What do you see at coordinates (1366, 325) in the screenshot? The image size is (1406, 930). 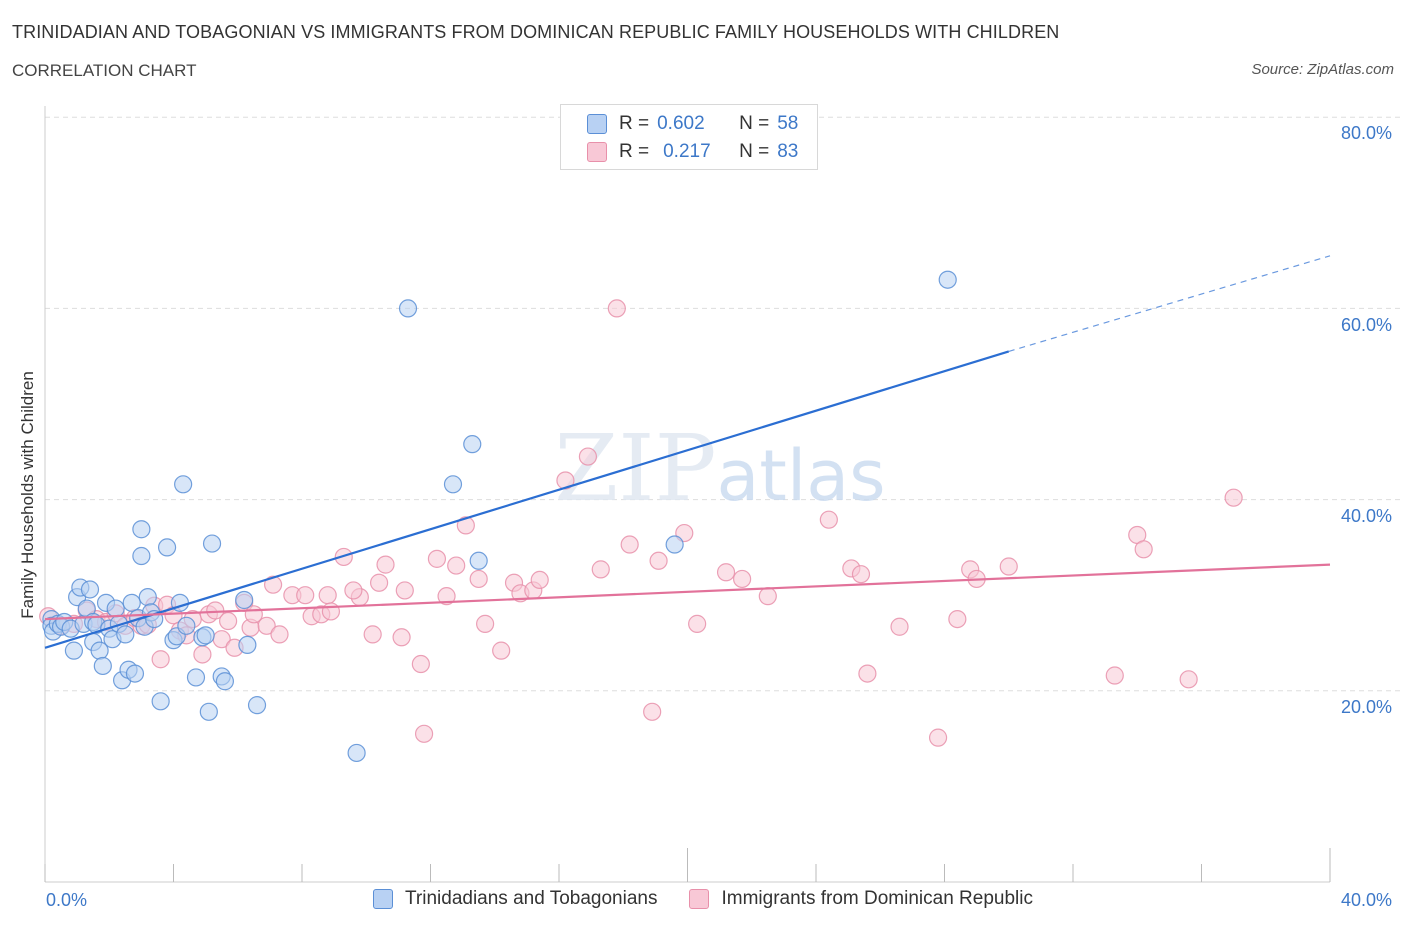 I see `y-tick-label-60: 60.0%` at bounding box center [1366, 325].